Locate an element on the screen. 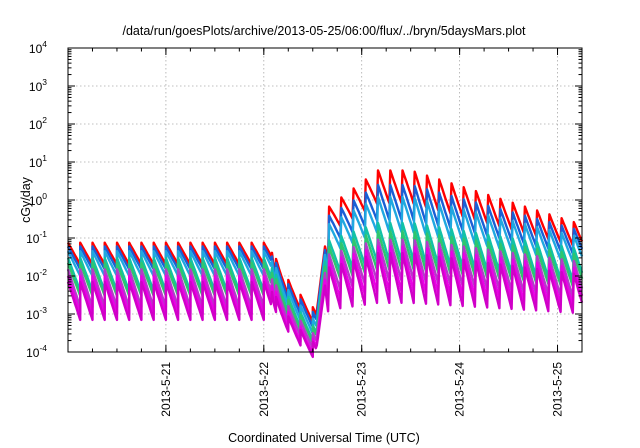 This screenshot has height=448, width=640. x-tick-label: 2013-5-23 is located at coordinates (362, 389).